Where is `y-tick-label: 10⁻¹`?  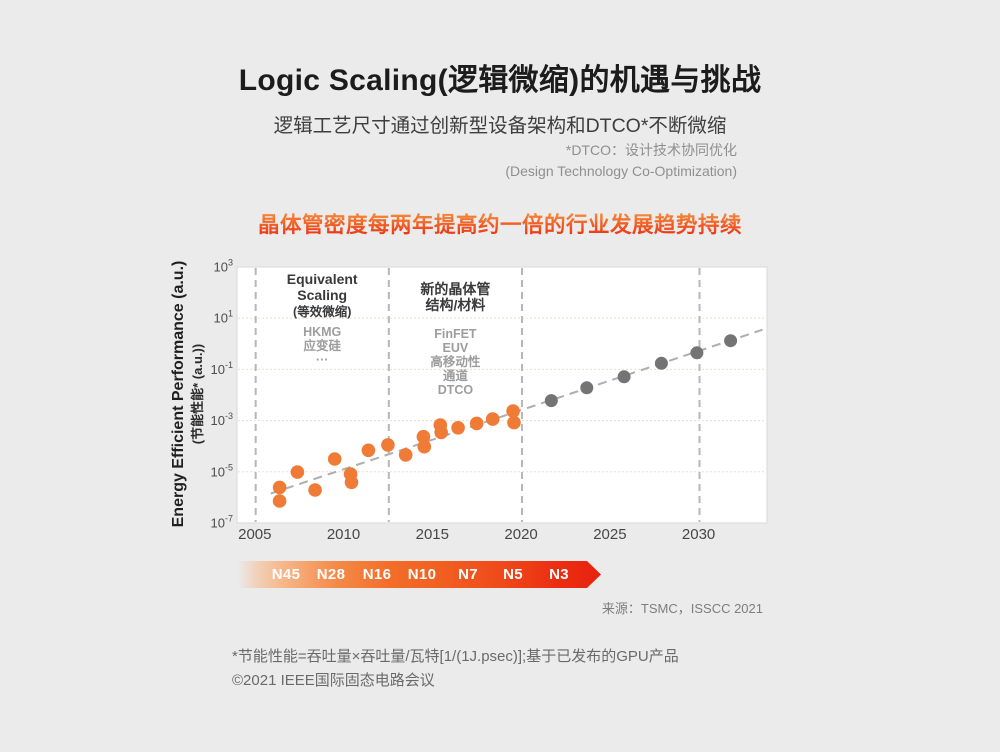
y-tick-label: 10⁻¹ is located at coordinates (222, 368).